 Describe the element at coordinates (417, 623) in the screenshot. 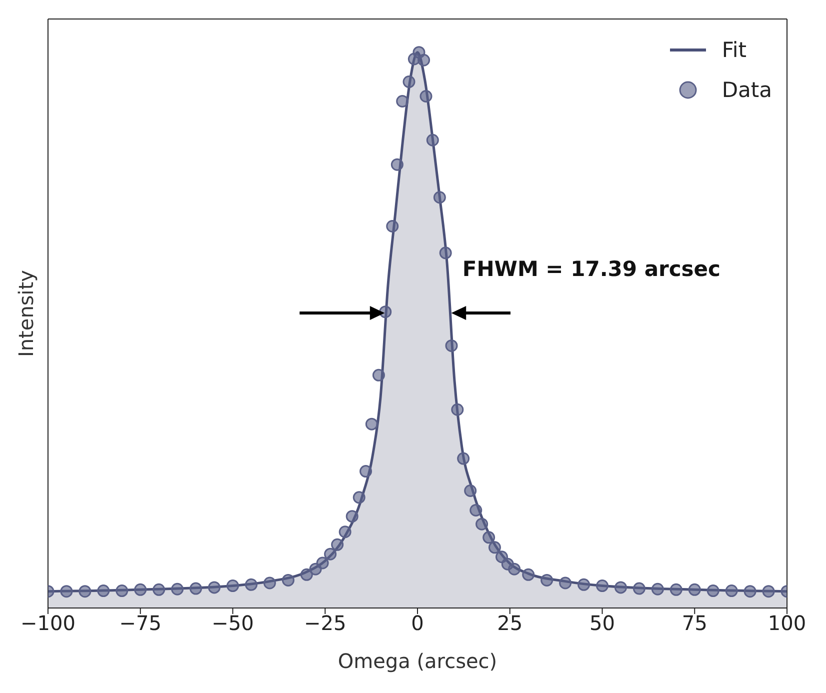

I see `x-tick-label: 0` at that location.